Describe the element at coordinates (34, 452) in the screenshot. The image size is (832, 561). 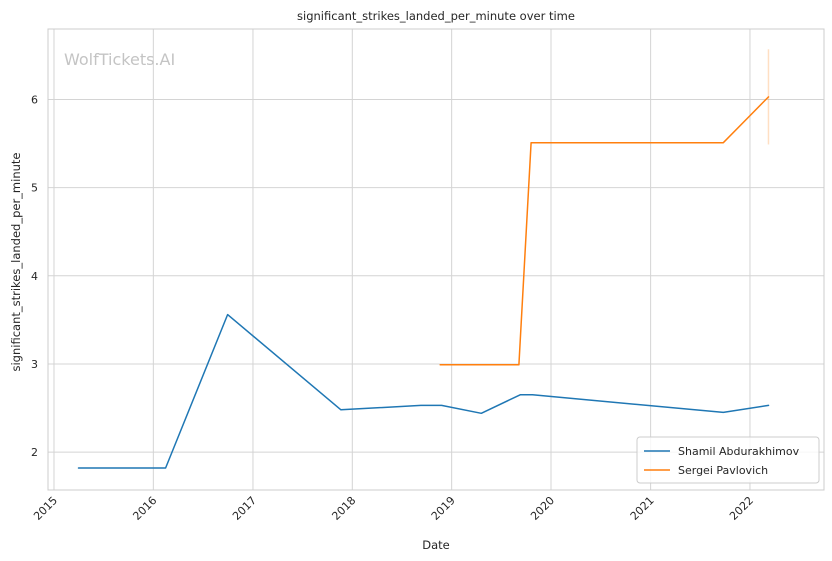
I see `y-tick-label: 2` at that location.